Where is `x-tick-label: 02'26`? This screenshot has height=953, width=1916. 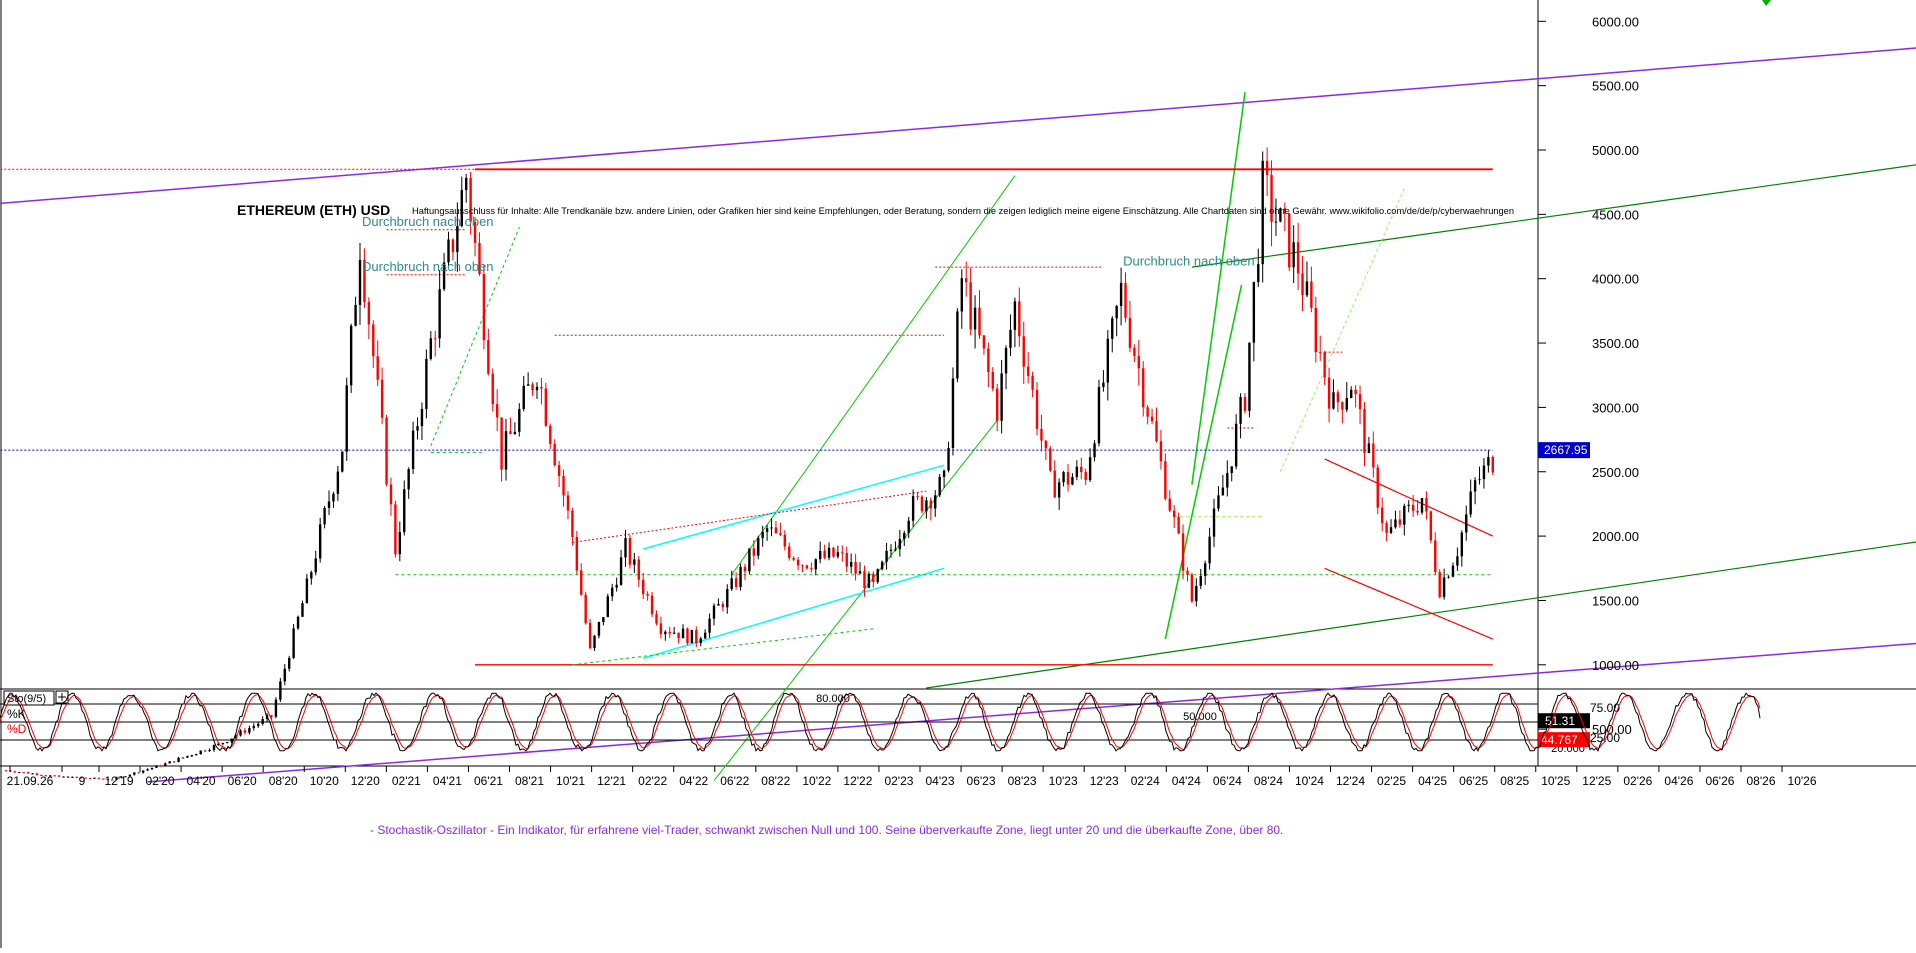 x-tick-label: 02'26 is located at coordinates (1637, 781).